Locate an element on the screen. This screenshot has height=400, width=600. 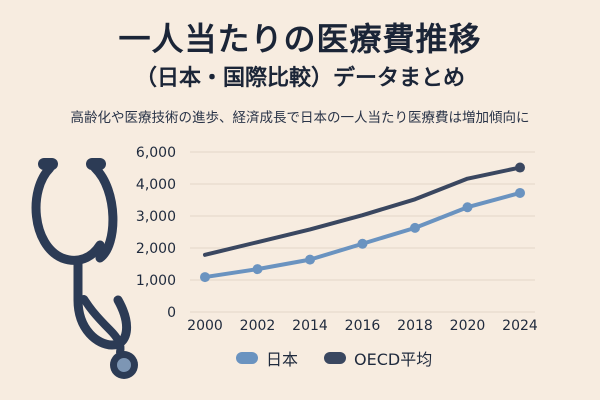
x-tick-label: 2002 is located at coordinates (258, 326).